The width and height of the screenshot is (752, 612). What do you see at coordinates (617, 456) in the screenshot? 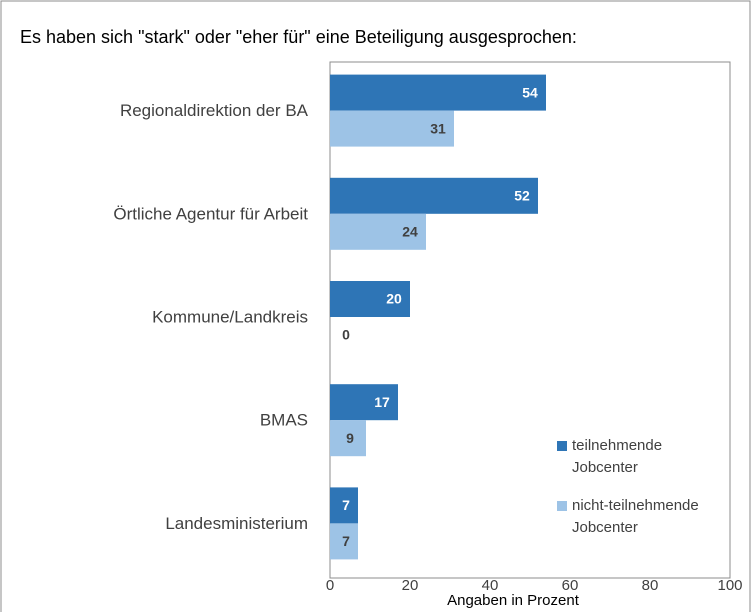
I see `legend-label: teilnehmende Jobcenter` at bounding box center [617, 456].